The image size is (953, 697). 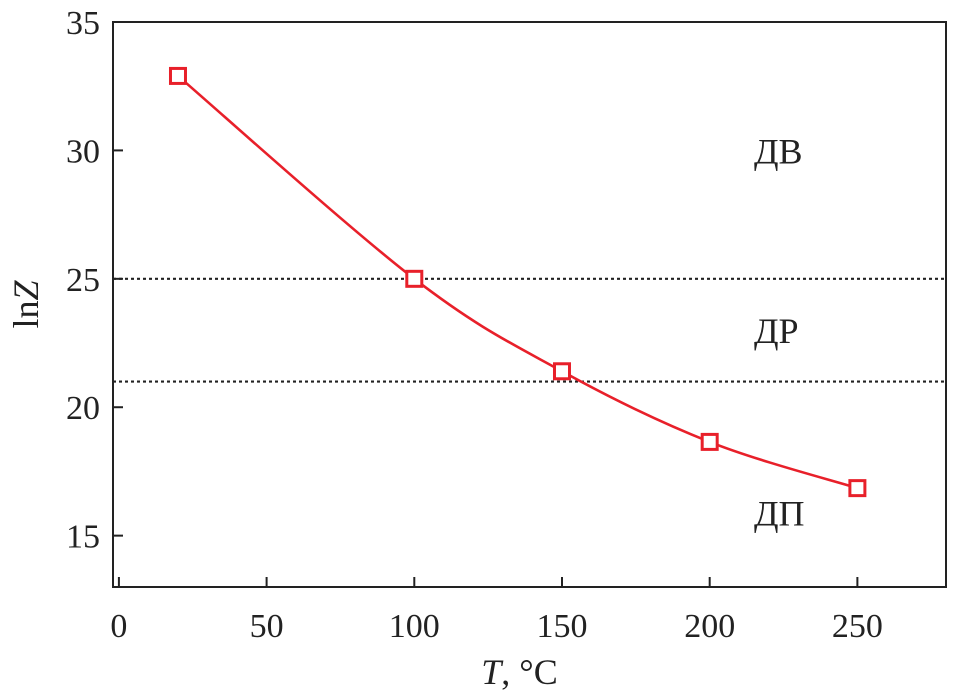 What do you see at coordinates (83, 151) in the screenshot?
I see `y-tick-label: 30` at bounding box center [83, 151].